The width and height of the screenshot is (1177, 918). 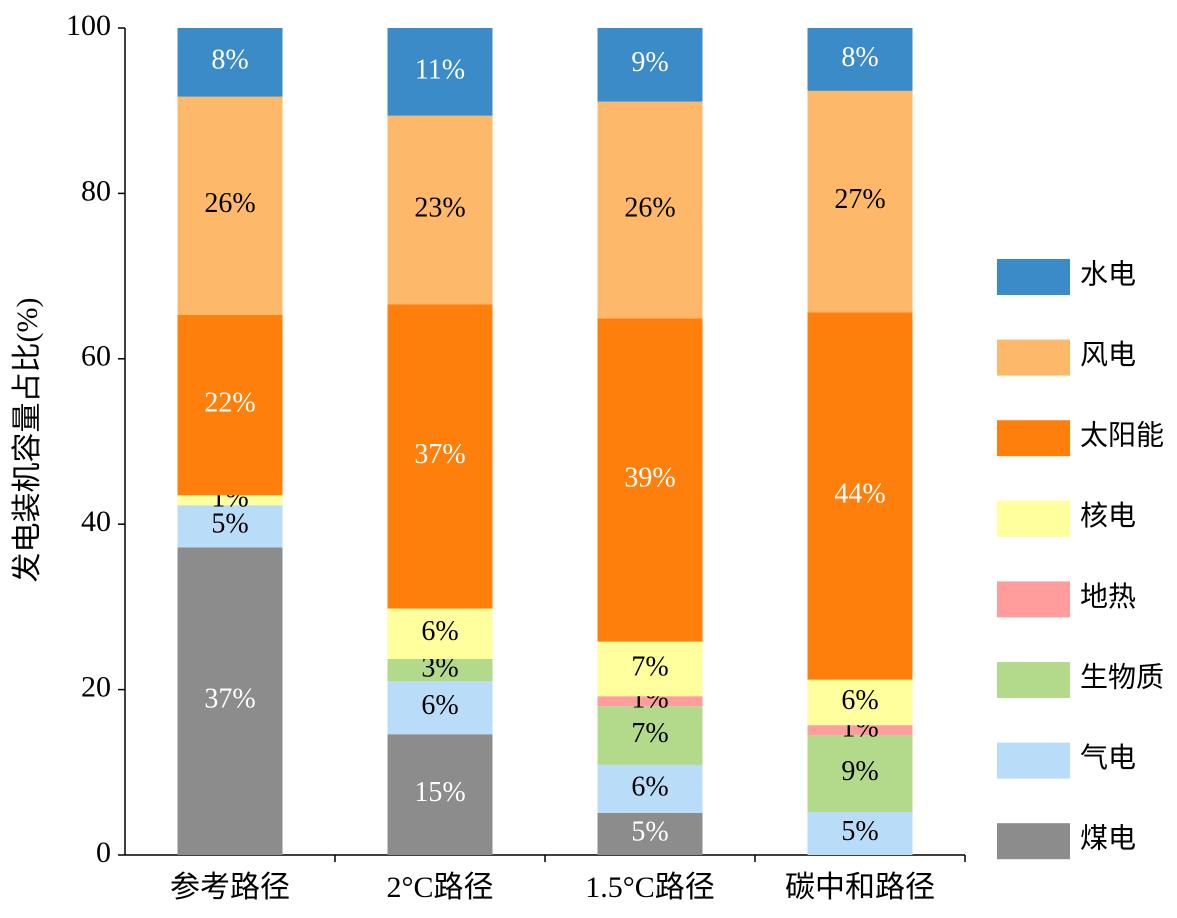 What do you see at coordinates (1122, 436) in the screenshot?
I see `legend-label: 太阳能` at bounding box center [1122, 436].